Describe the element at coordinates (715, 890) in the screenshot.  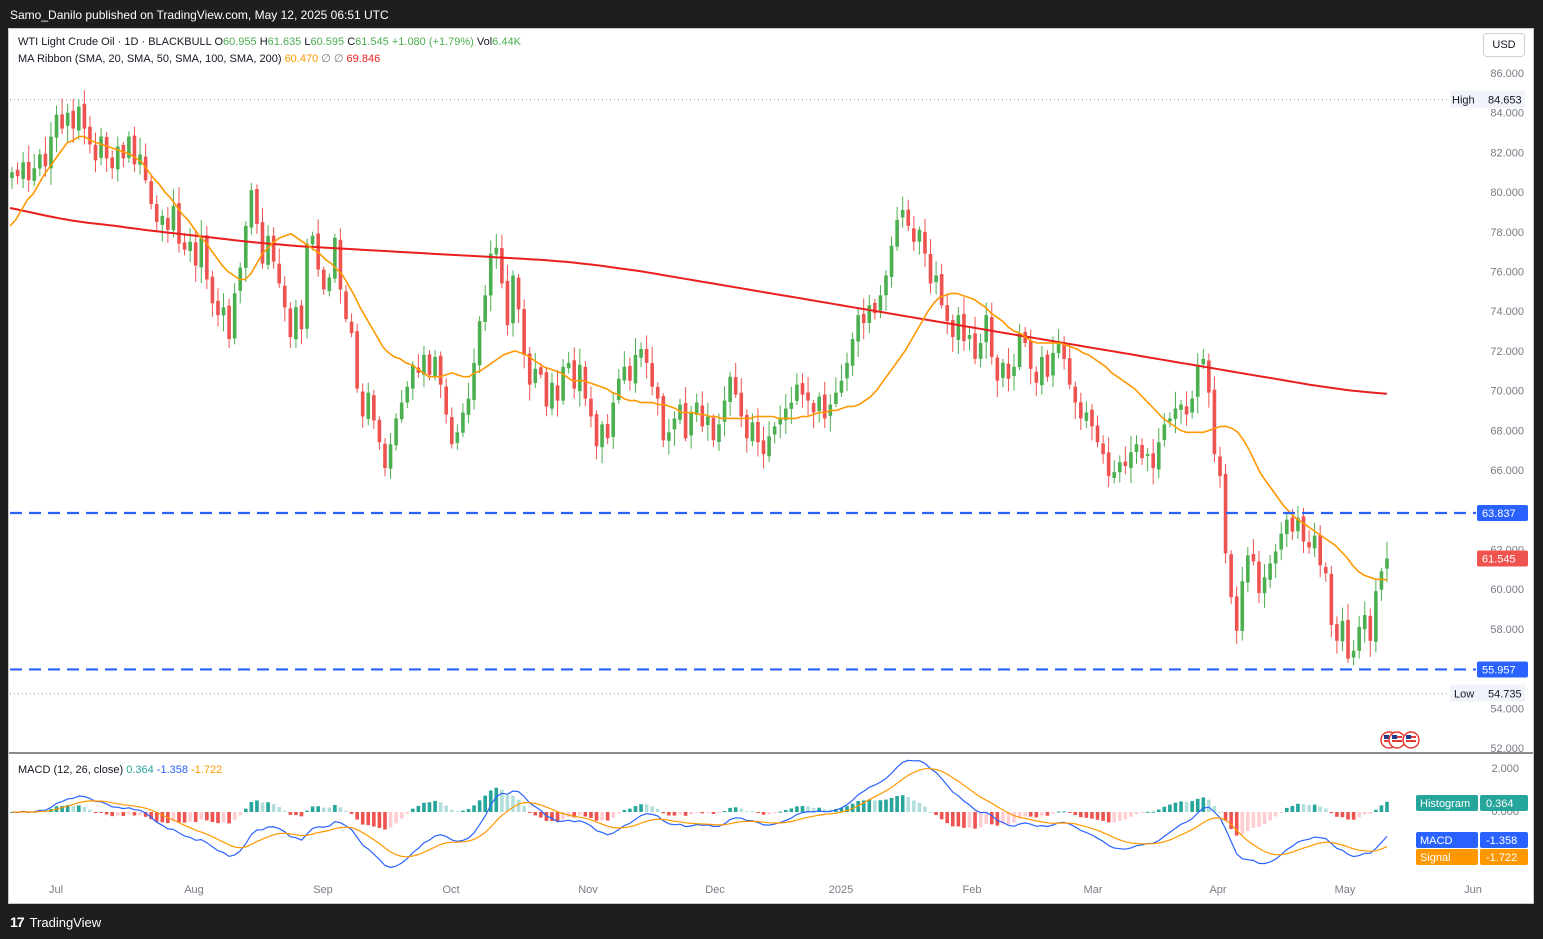
I see `x-tick-label: Dec` at that location.